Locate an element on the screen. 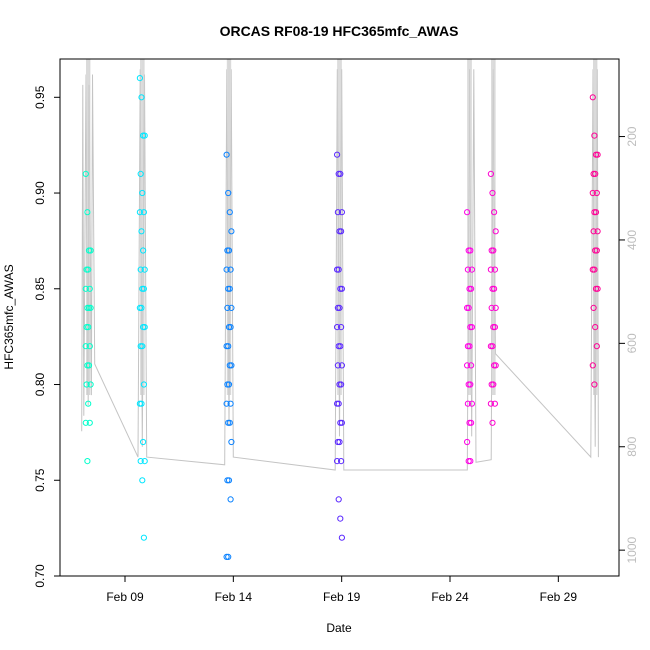 Image resolution: width=650 pixels, height=650 pixels. chart-title: ORCAS RF08-19 HFC365mfc_AWAS is located at coordinates (339, 31).